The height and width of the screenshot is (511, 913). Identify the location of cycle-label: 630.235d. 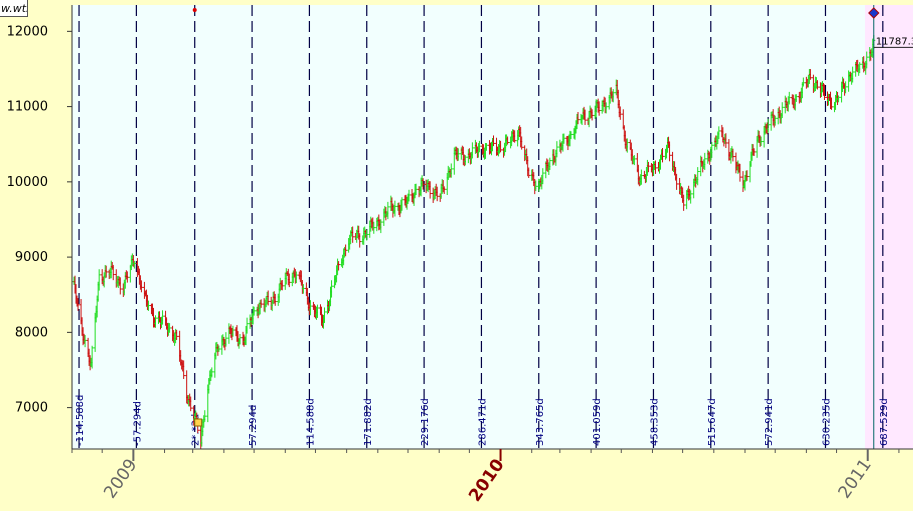
(826, 422).